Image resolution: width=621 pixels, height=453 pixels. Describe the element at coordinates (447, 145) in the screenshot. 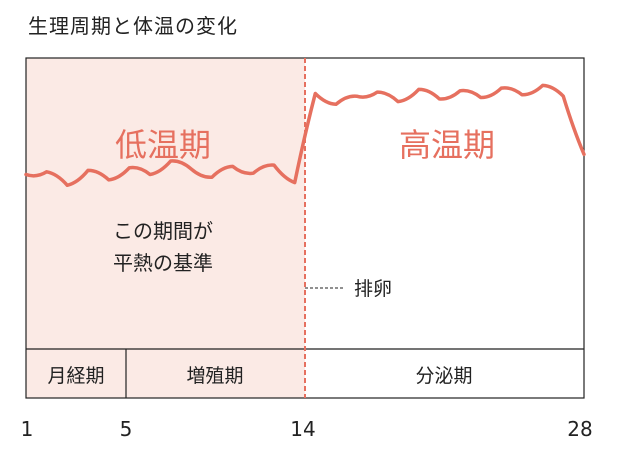

I see `high-phase-label: 高温期` at that location.